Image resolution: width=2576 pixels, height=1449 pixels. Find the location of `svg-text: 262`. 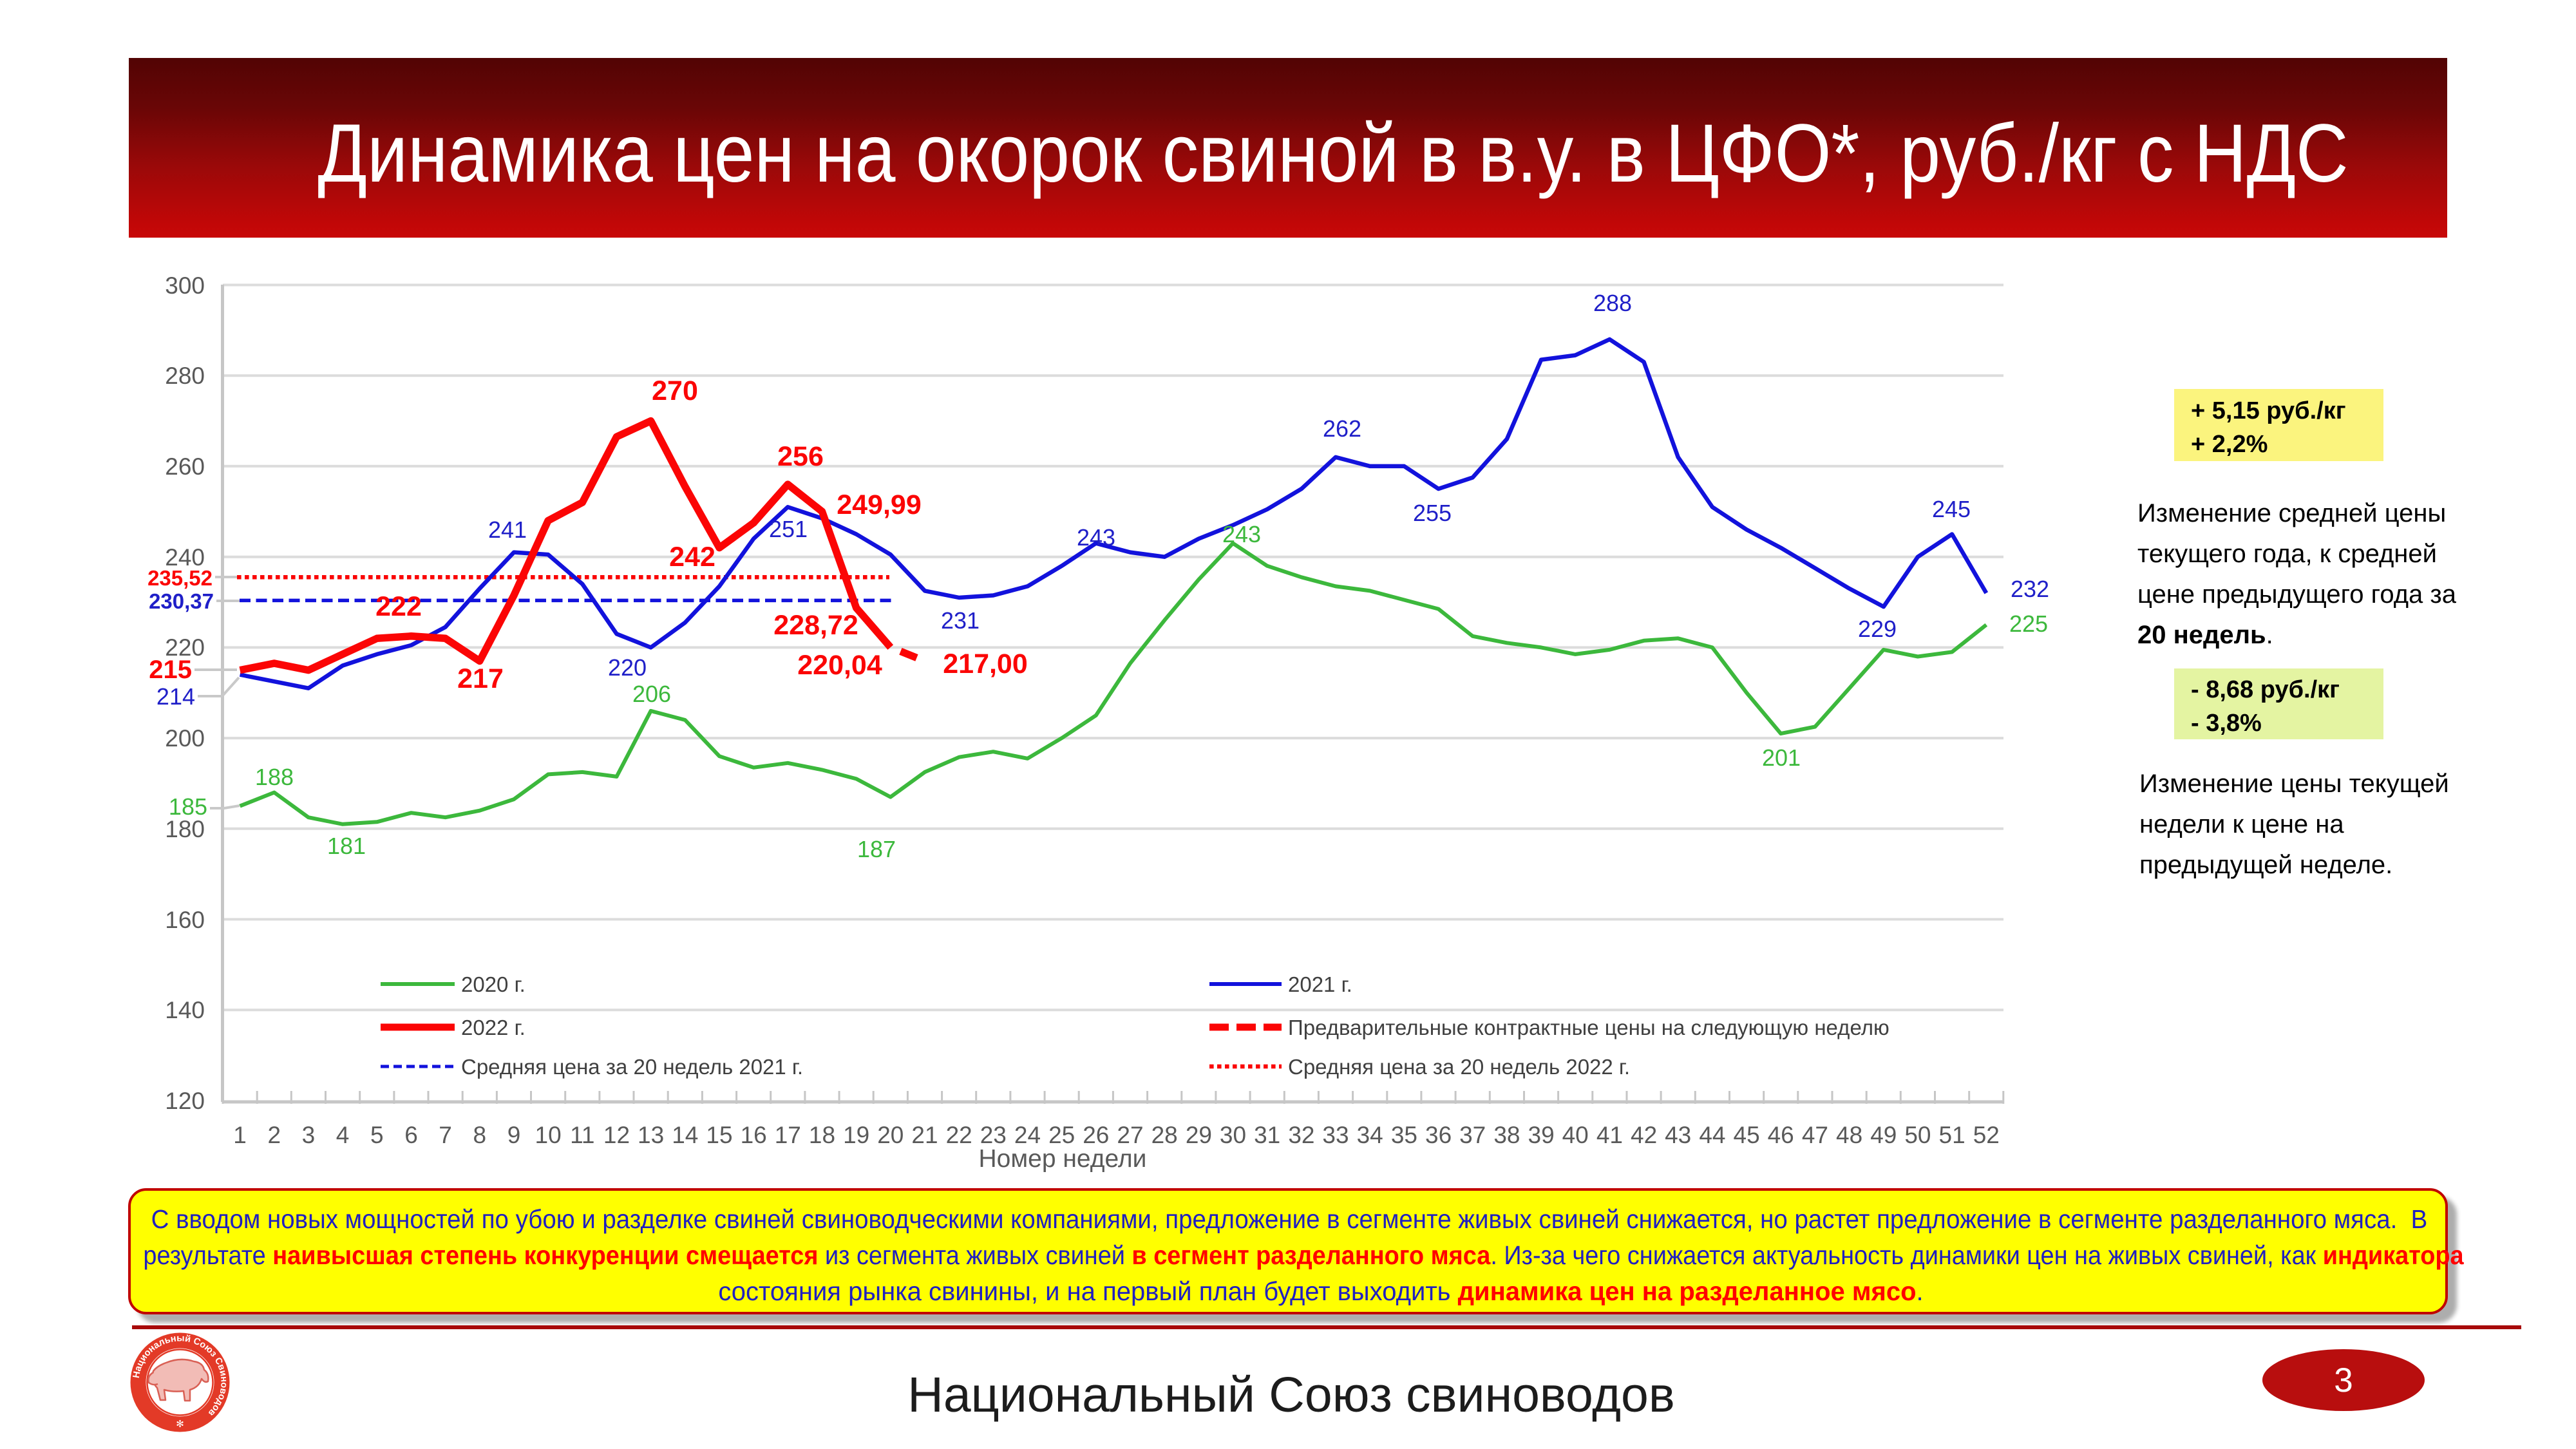

svg-text: 262 is located at coordinates (1342, 429).